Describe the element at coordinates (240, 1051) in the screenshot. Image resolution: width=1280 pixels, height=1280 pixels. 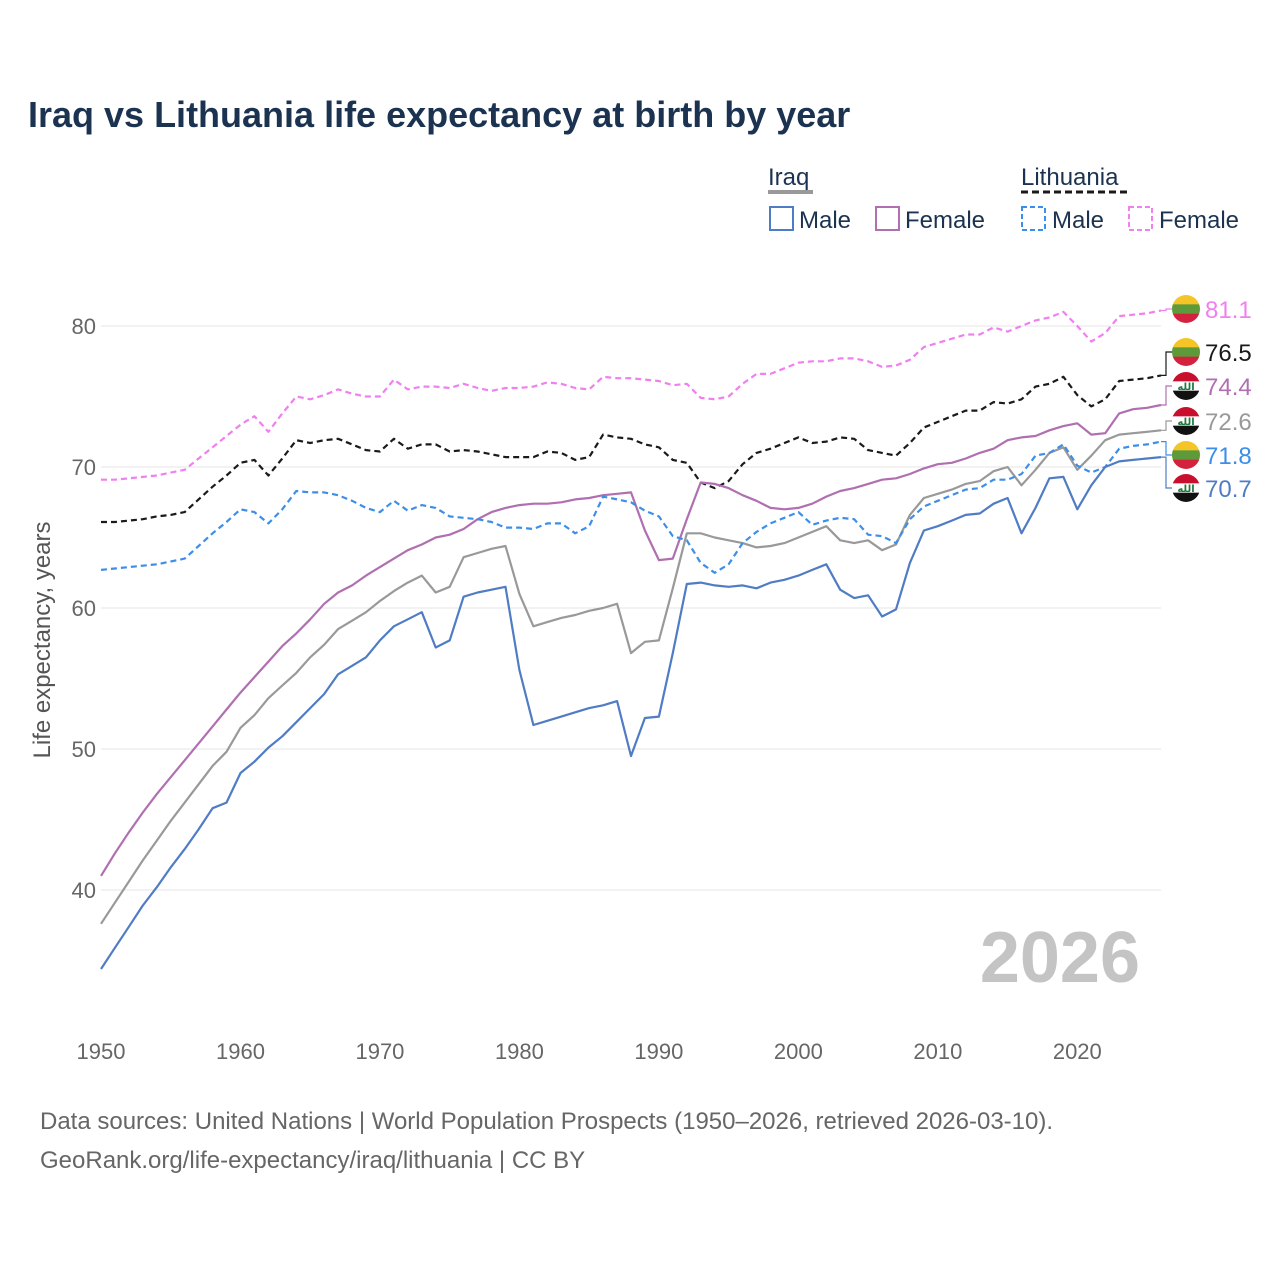
I see `x-tick-label: 1960` at that location.